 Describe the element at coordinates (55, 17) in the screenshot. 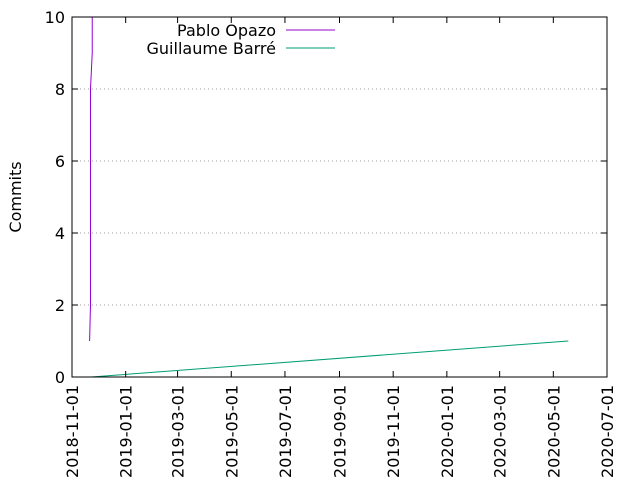

I see `y-tick-label: 10` at that location.